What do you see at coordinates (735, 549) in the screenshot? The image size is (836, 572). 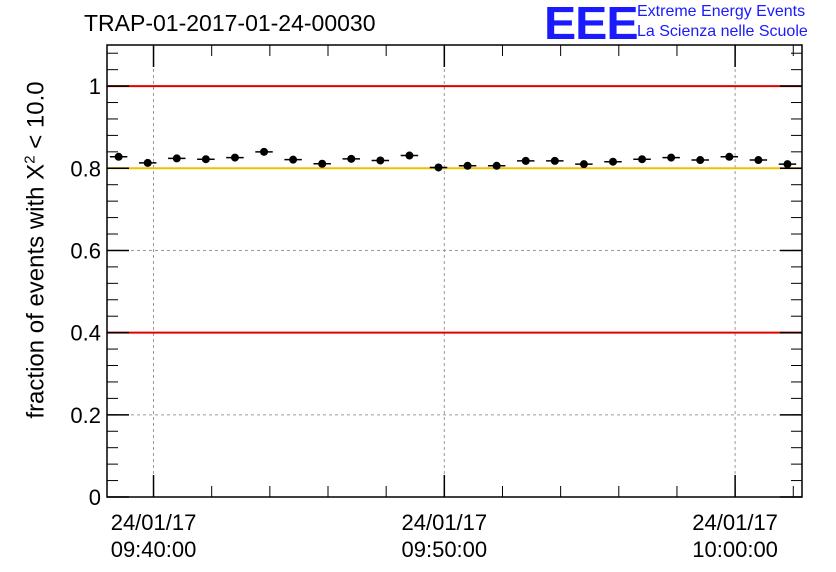 I see `x-tick-time-label: 10:00:00` at bounding box center [735, 549].